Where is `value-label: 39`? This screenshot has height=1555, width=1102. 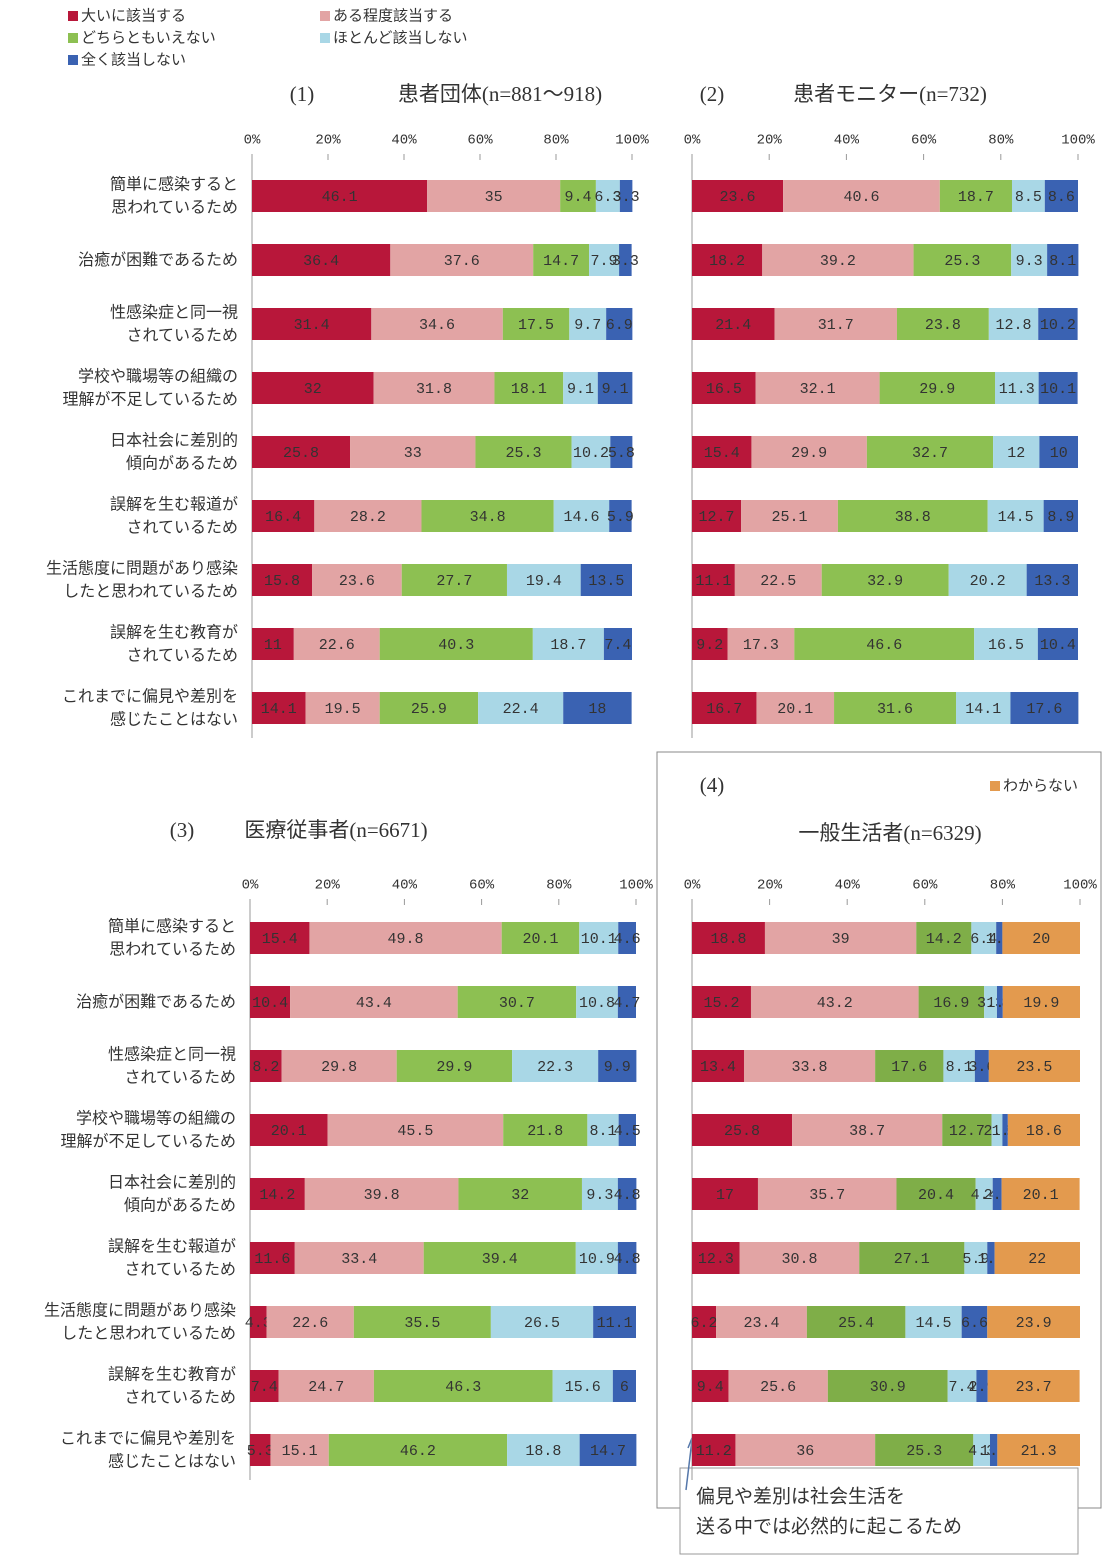 value-label: 39 is located at coordinates (841, 939).